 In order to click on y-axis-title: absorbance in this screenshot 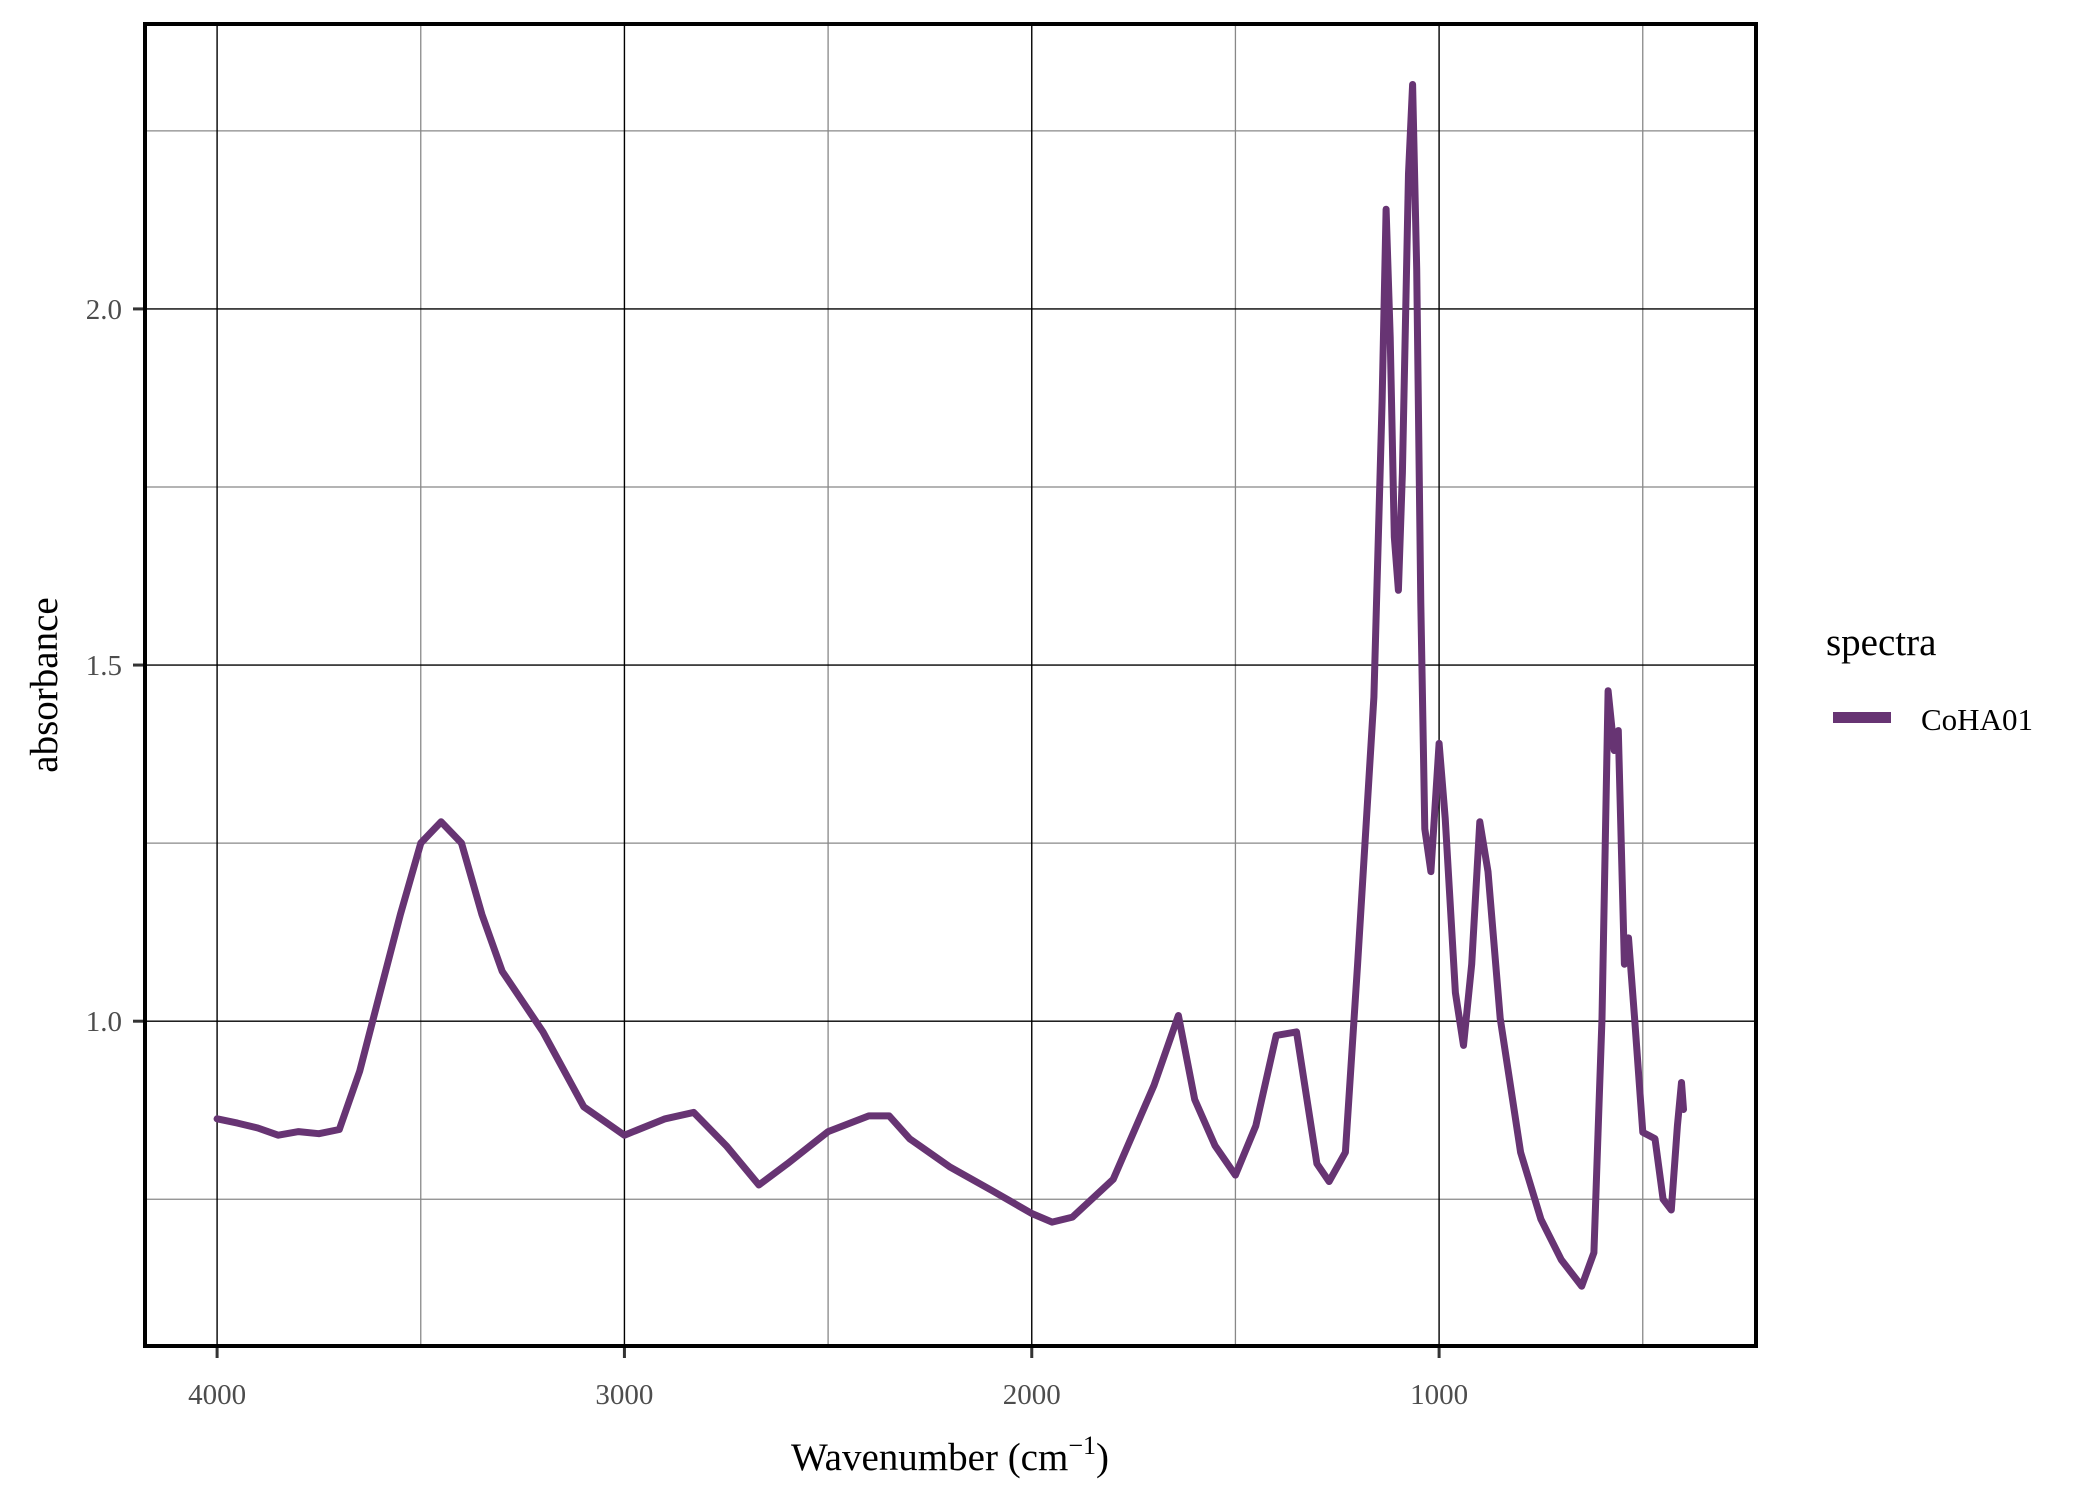, I will do `click(44, 684)`.